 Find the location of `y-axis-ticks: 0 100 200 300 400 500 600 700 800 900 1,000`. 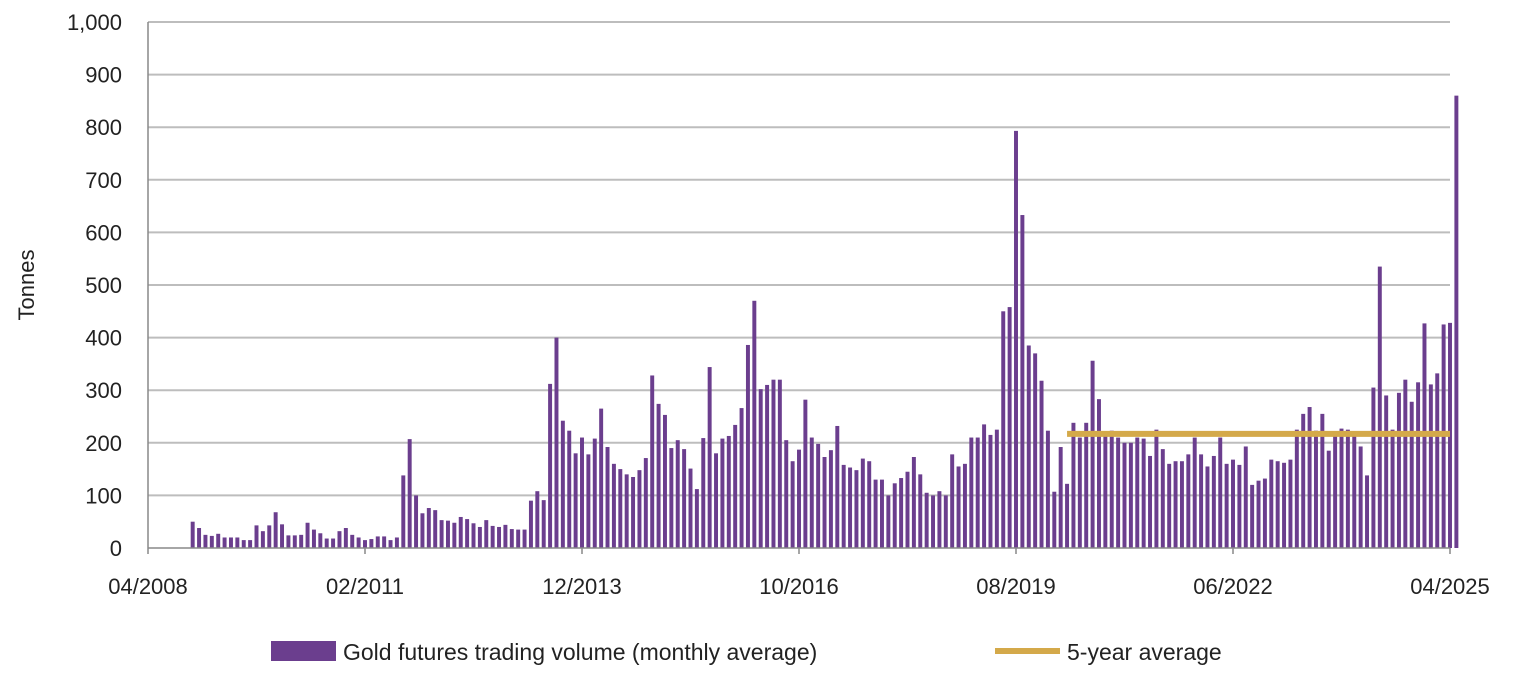

y-axis-ticks: 0 100 200 300 400 500 600 700 800 900 1,000 is located at coordinates (94, 285).